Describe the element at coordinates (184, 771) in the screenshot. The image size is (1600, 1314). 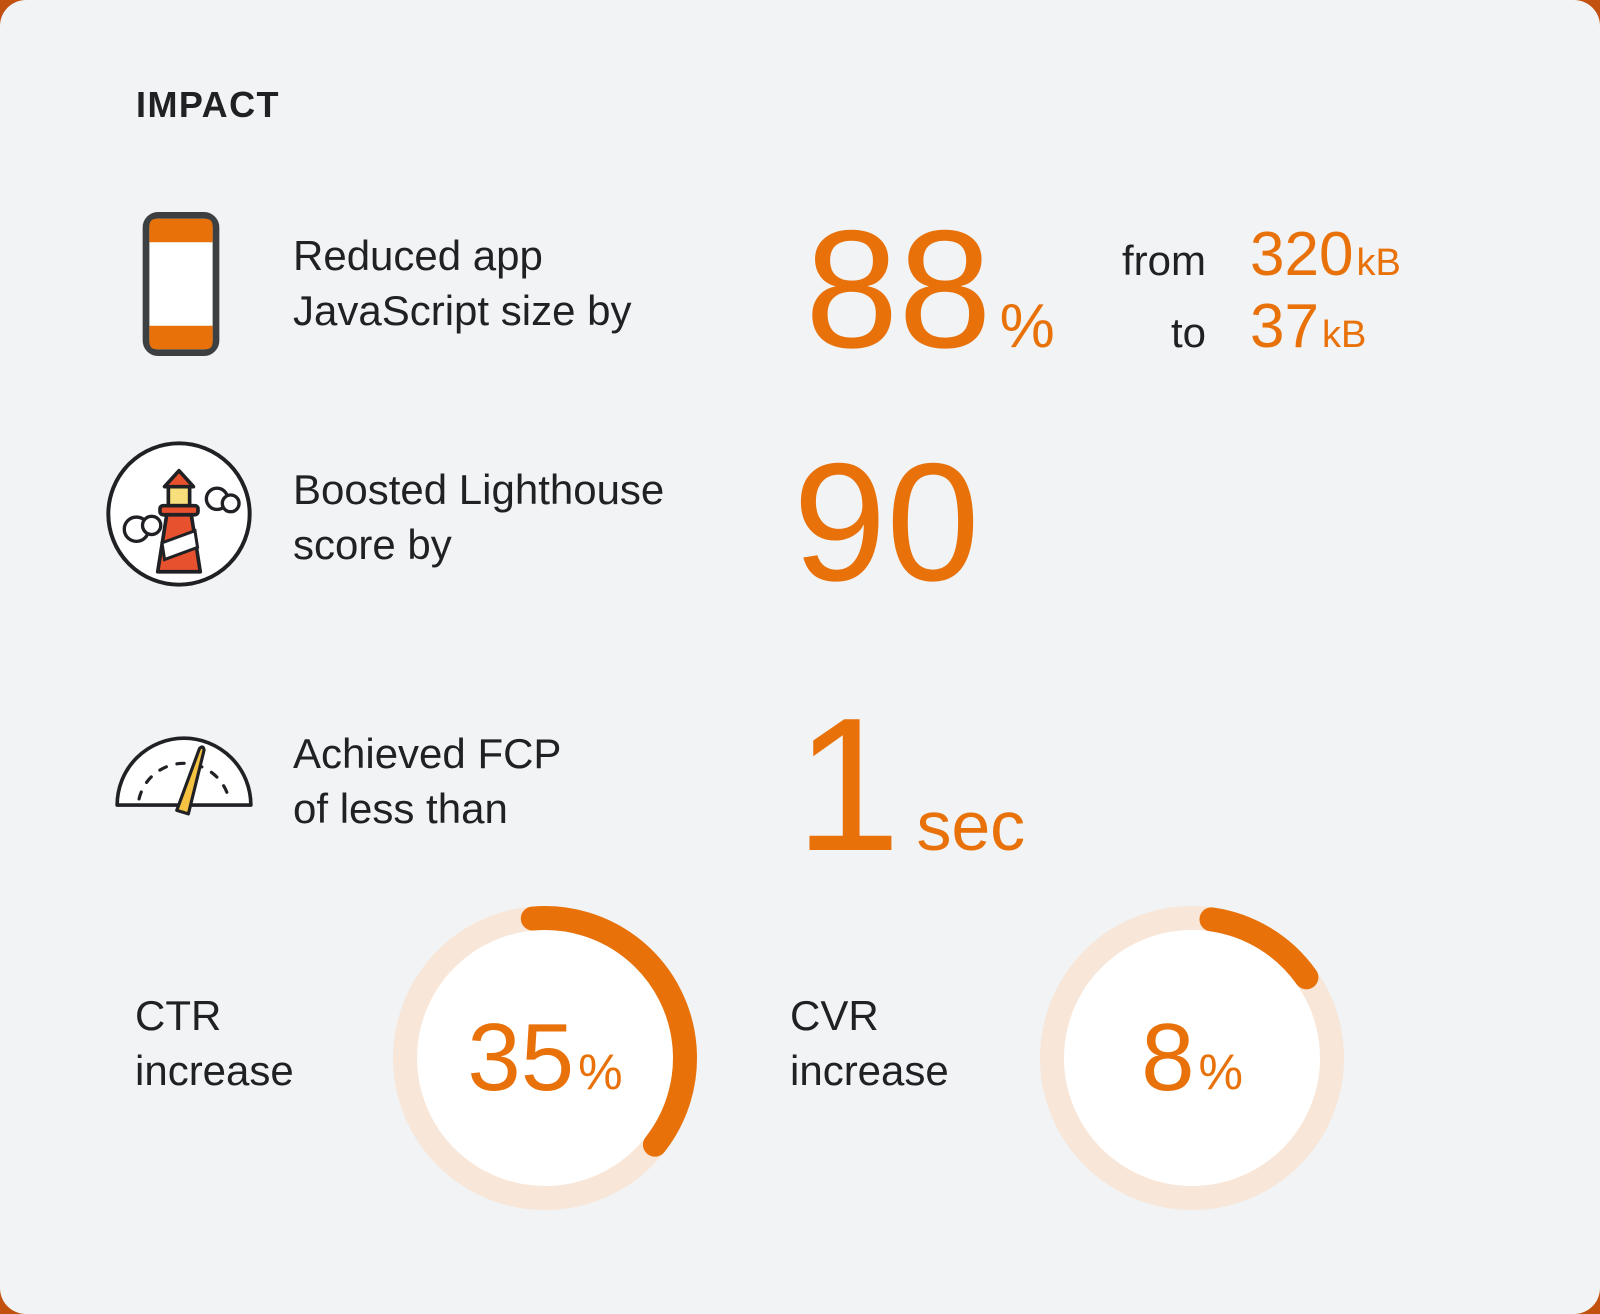
I see `gauge-icon` at that location.